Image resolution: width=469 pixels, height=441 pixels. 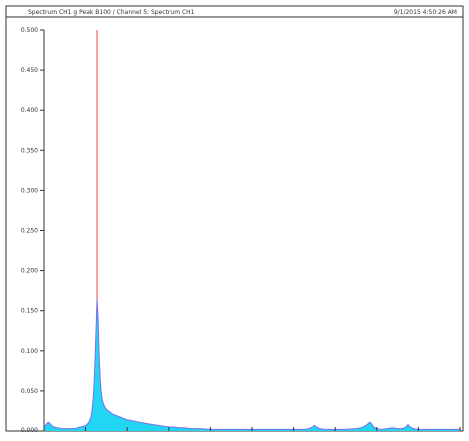 I want to click on y-tick-label: 0.000, so click(x=29, y=430).